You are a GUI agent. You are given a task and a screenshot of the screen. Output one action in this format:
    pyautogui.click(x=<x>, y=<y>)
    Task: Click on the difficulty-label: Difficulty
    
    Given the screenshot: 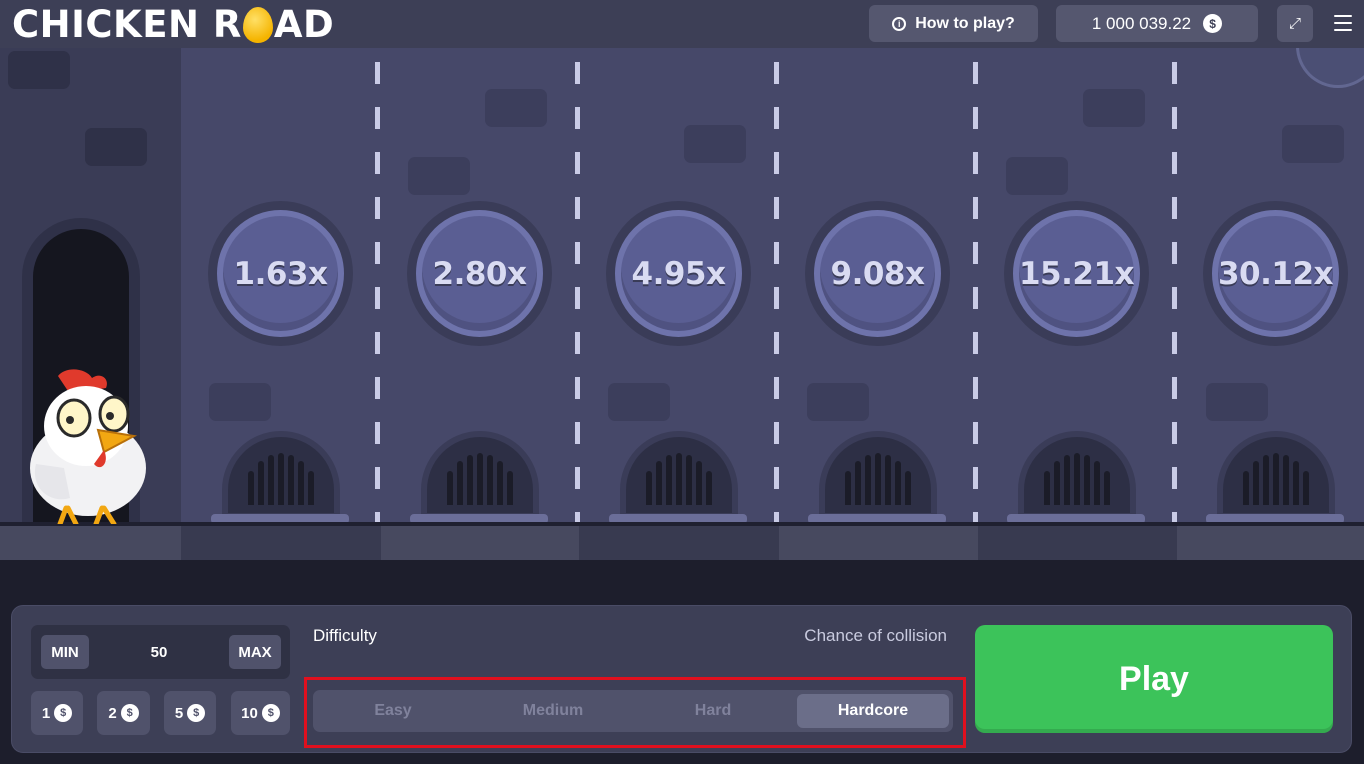 What is the action you would take?
    pyautogui.click(x=345, y=635)
    